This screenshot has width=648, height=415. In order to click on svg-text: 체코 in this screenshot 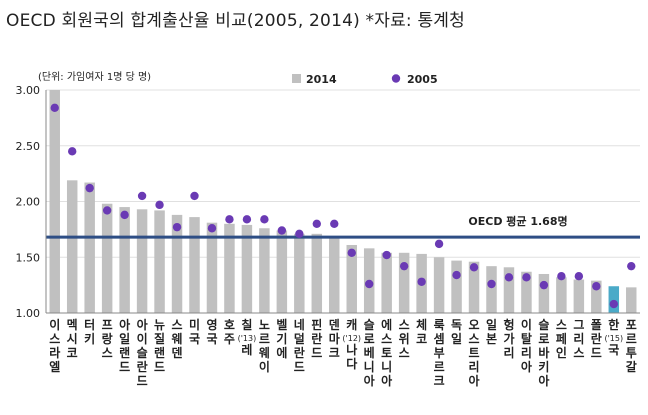, I will do `click(421, 331)`.